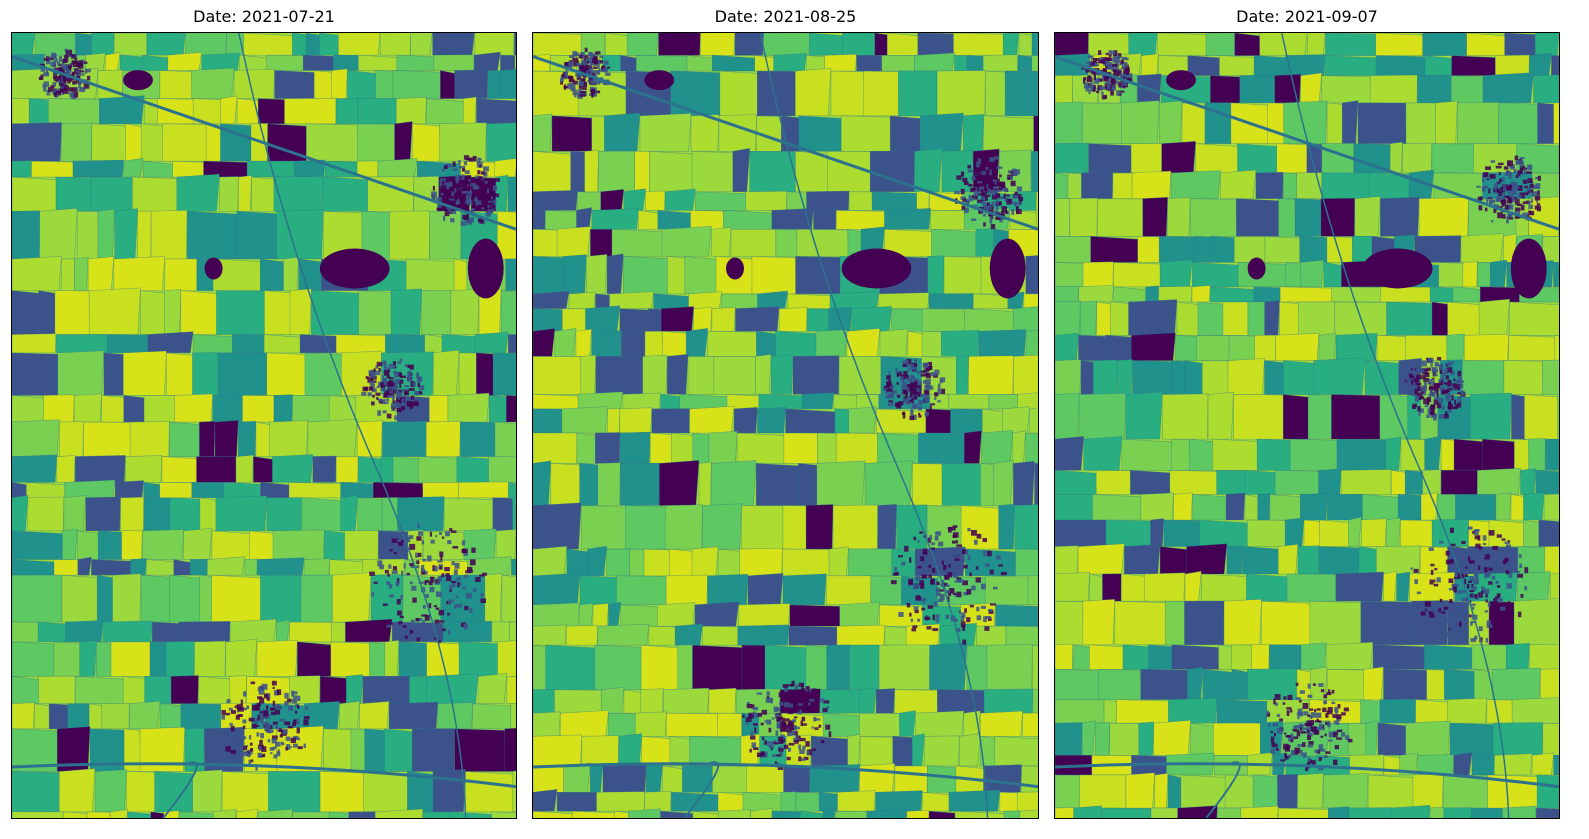  I want to click on panel-title: Date: 2021-09-07, so click(1307, 16).